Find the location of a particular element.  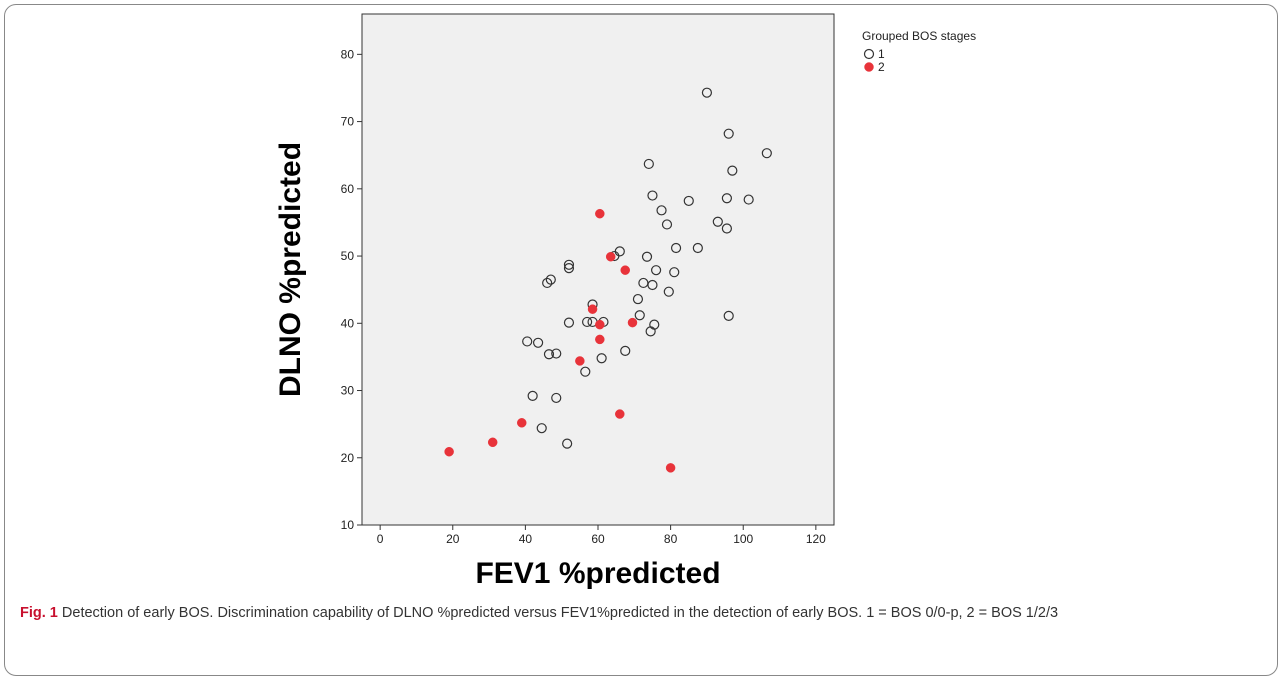

y-tick-label: 60 is located at coordinates (348, 189).